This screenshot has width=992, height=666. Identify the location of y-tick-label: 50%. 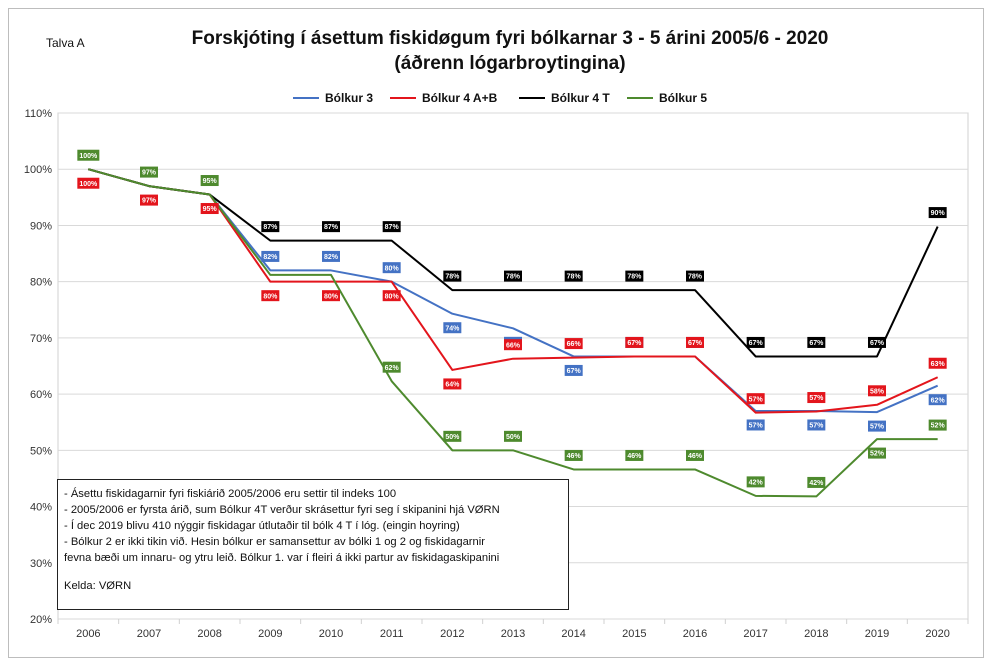
(41, 451).